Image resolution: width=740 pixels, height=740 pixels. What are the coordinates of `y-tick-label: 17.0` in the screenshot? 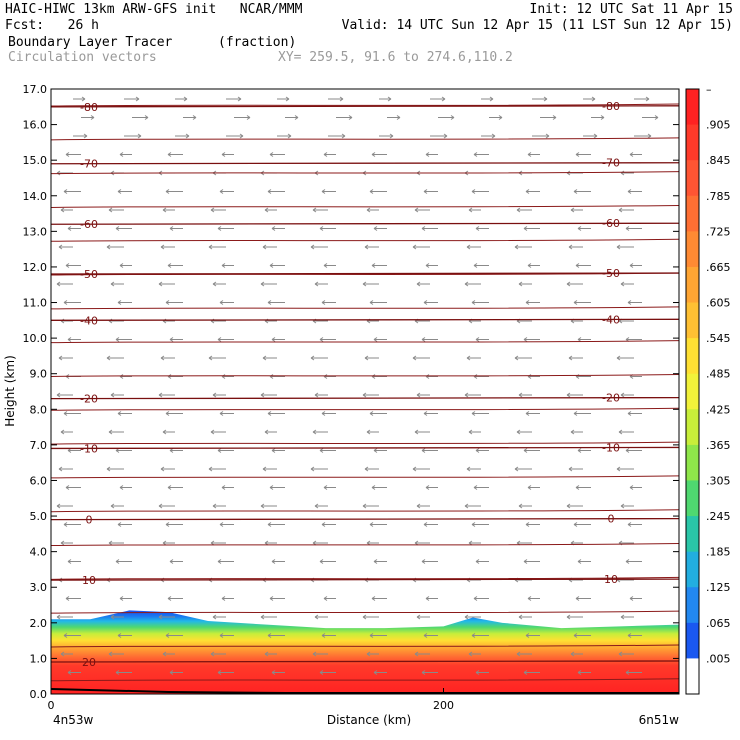 It's located at (35, 89).